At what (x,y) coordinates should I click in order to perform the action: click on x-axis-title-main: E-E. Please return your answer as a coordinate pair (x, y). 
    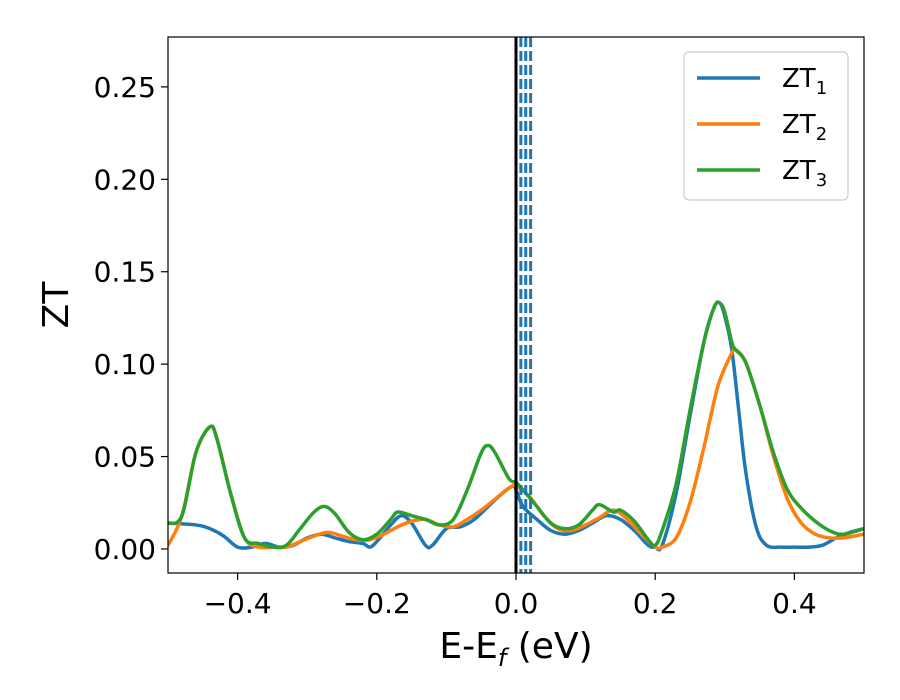
    Looking at the image, I should click on (468, 646).